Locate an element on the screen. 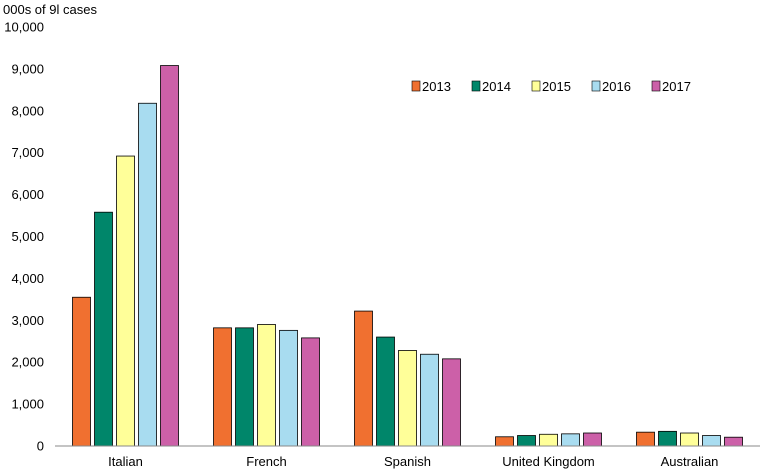  y-axis-title: 000s of 9l cases is located at coordinates (50, 9).